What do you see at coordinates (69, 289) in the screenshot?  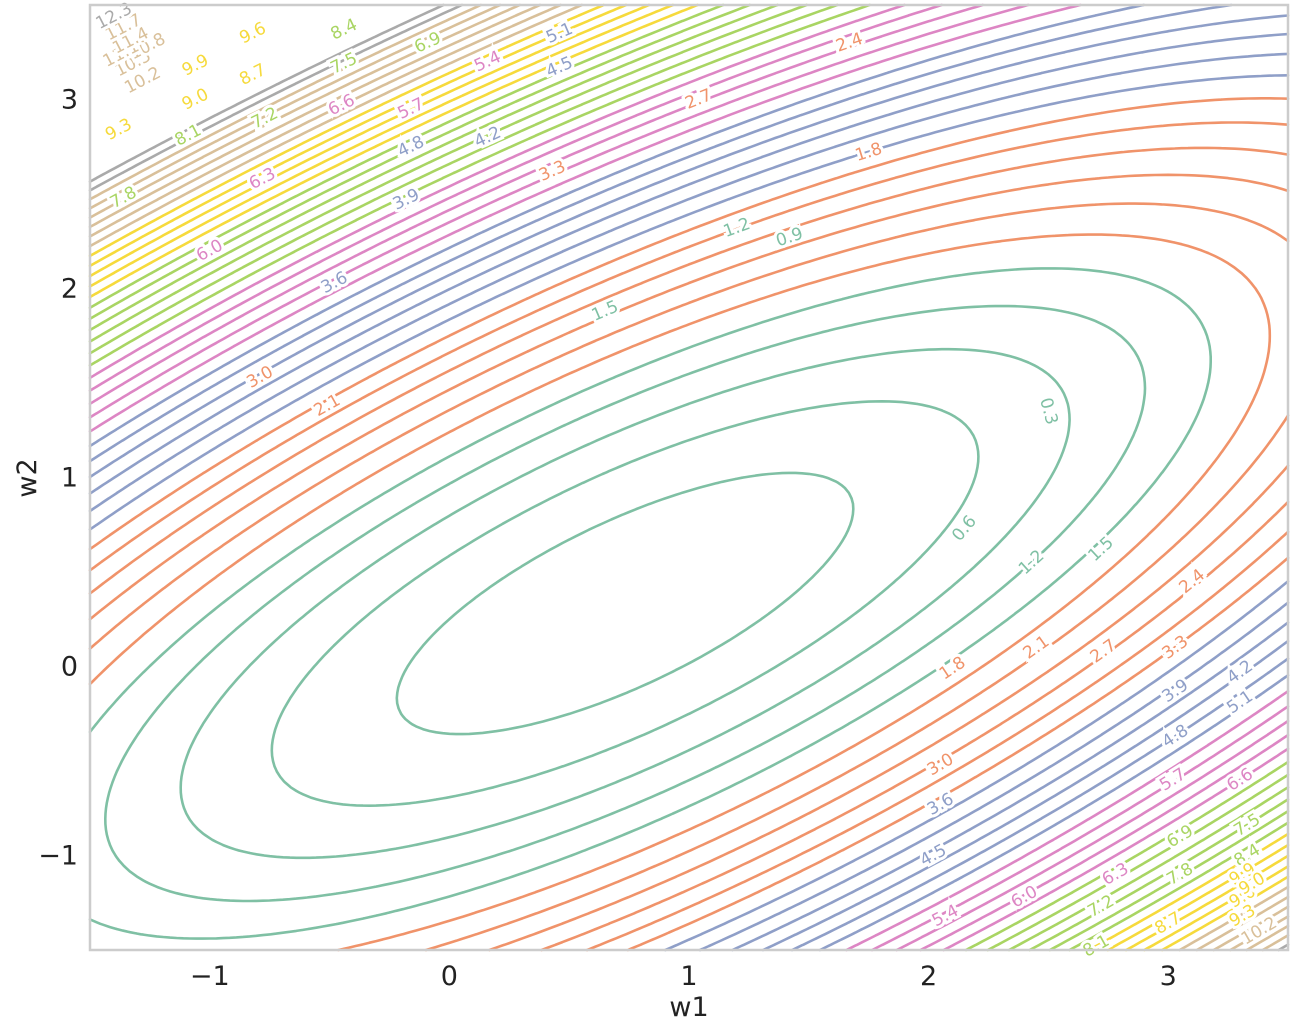 I see `y-tick-label: 2` at bounding box center [69, 289].